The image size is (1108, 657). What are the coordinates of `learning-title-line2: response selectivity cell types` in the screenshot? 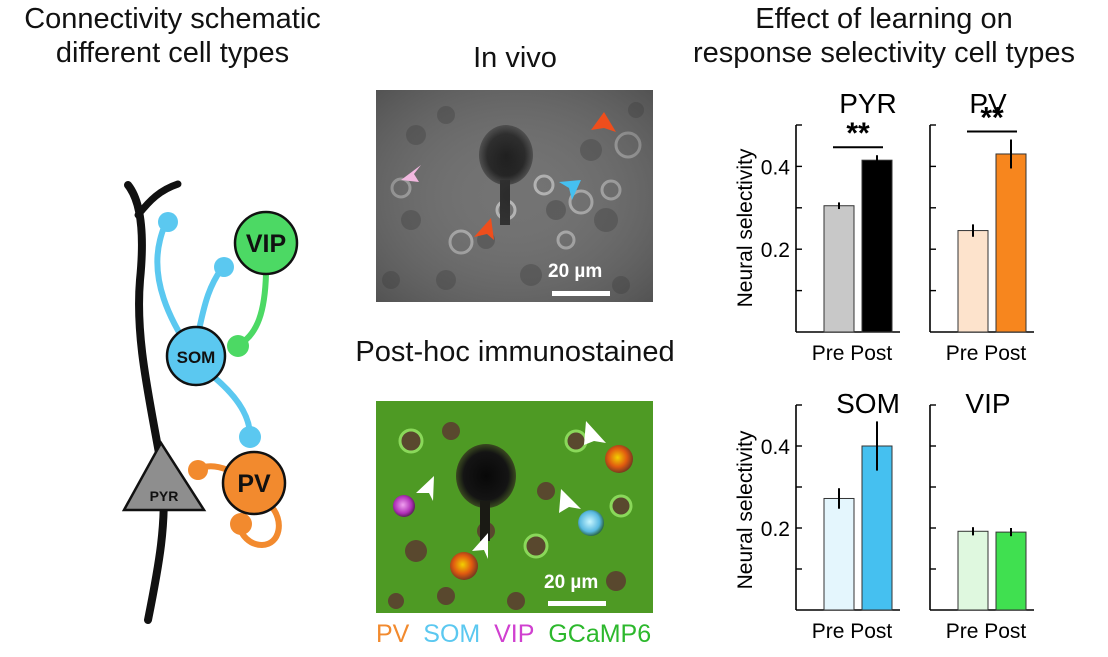 It's located at (884, 53).